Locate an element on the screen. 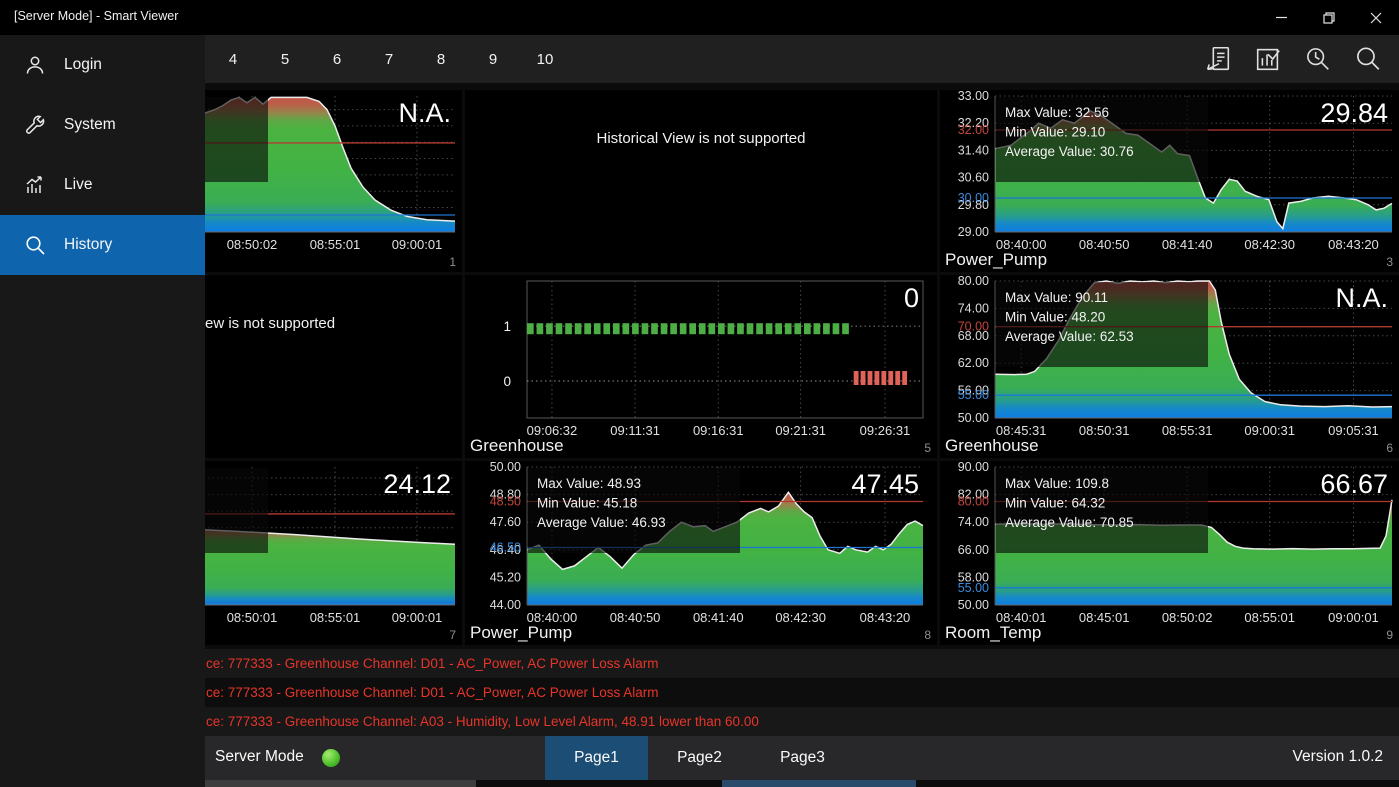 The height and width of the screenshot is (787, 1399). scrollbar-thumb-secondary is located at coordinates (819, 783).